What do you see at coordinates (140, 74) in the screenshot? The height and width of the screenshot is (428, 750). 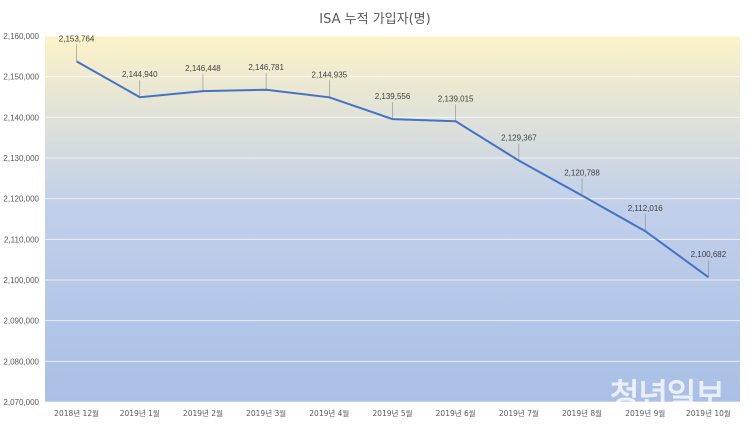 I see `data-label: 2,144,940` at bounding box center [140, 74].